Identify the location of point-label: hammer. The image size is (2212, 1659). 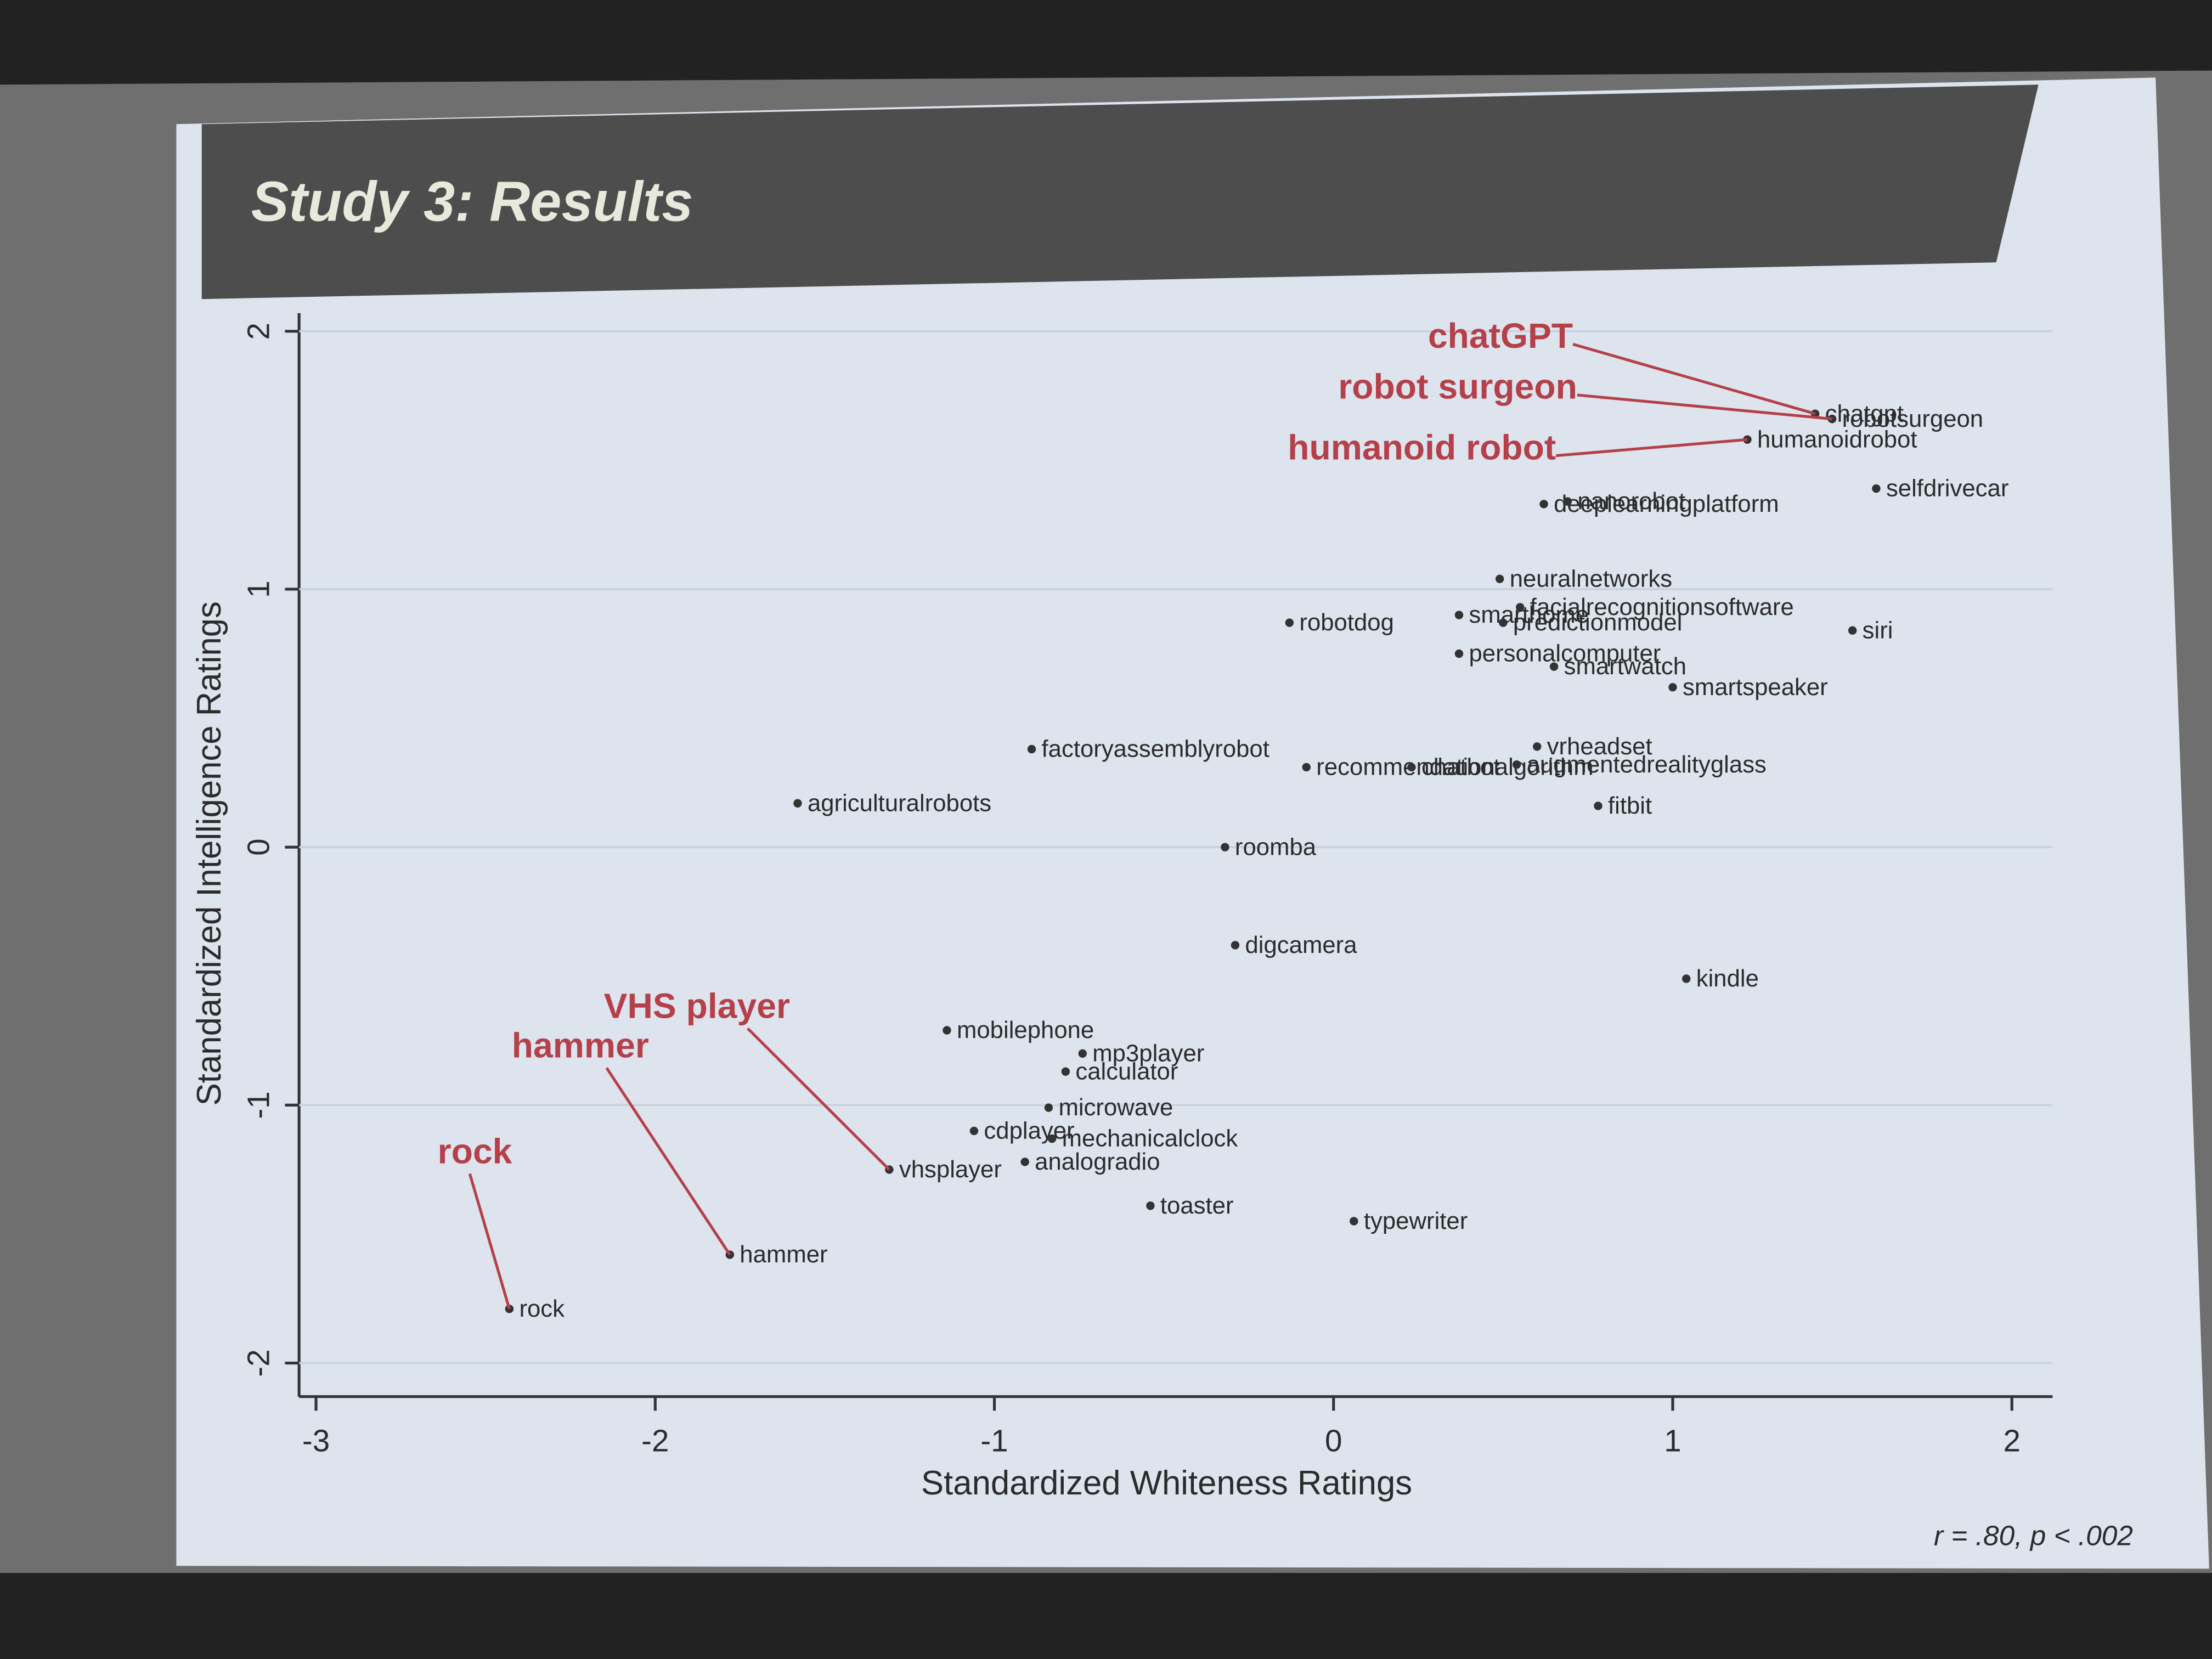
(783, 1255).